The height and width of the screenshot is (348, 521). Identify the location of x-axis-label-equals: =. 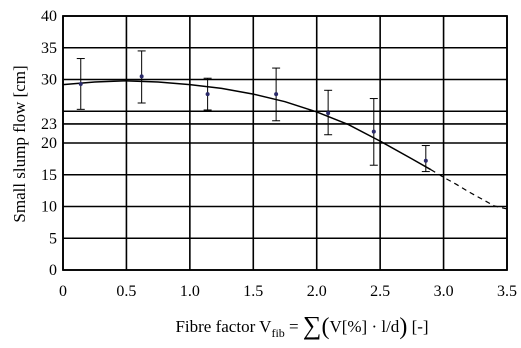
(294, 326).